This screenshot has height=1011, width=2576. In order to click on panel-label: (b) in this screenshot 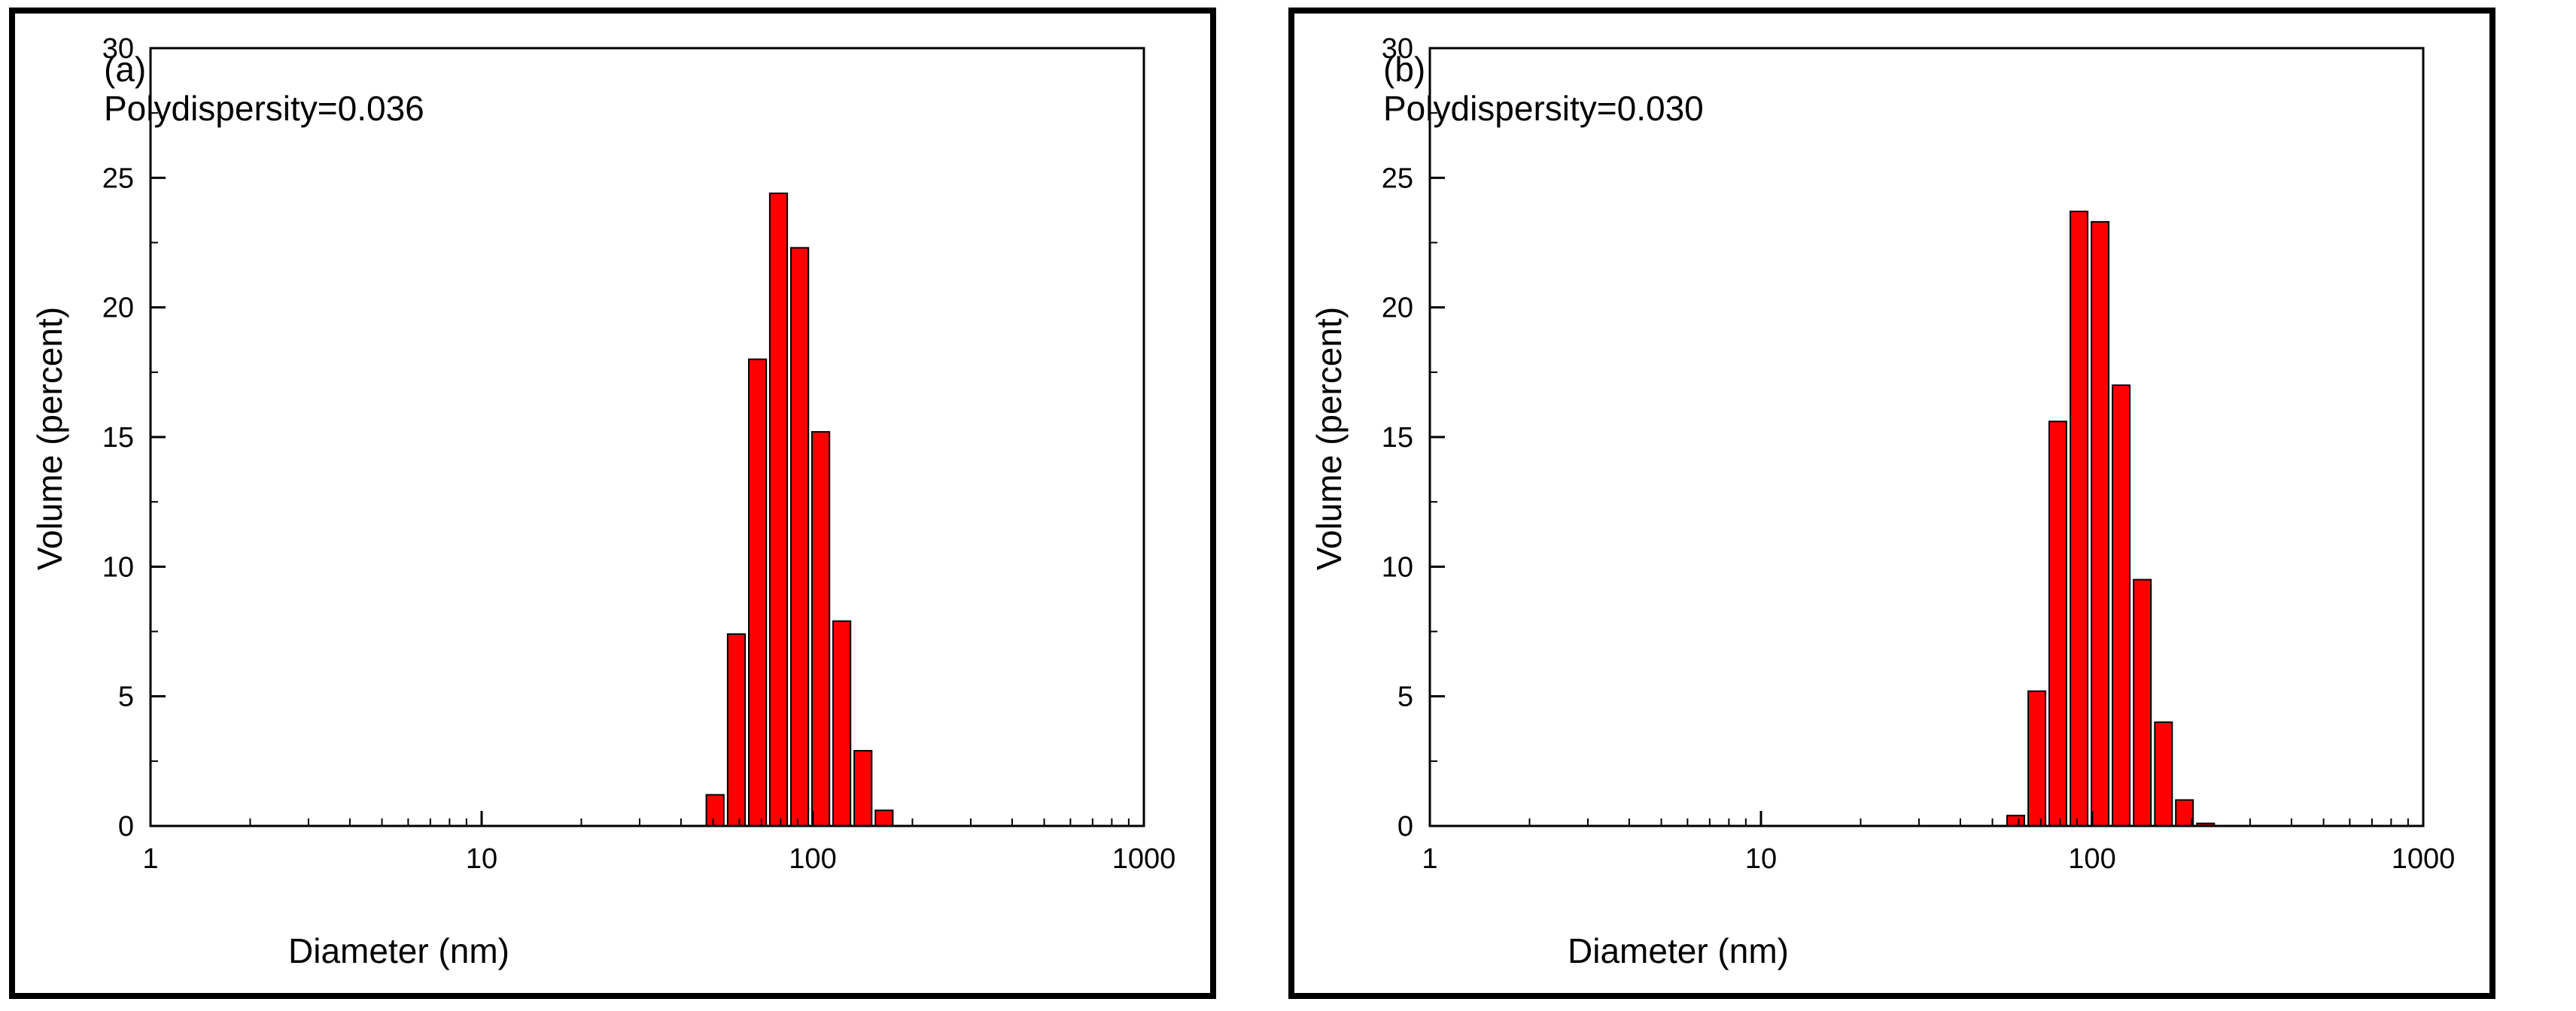, I will do `click(1404, 69)`.